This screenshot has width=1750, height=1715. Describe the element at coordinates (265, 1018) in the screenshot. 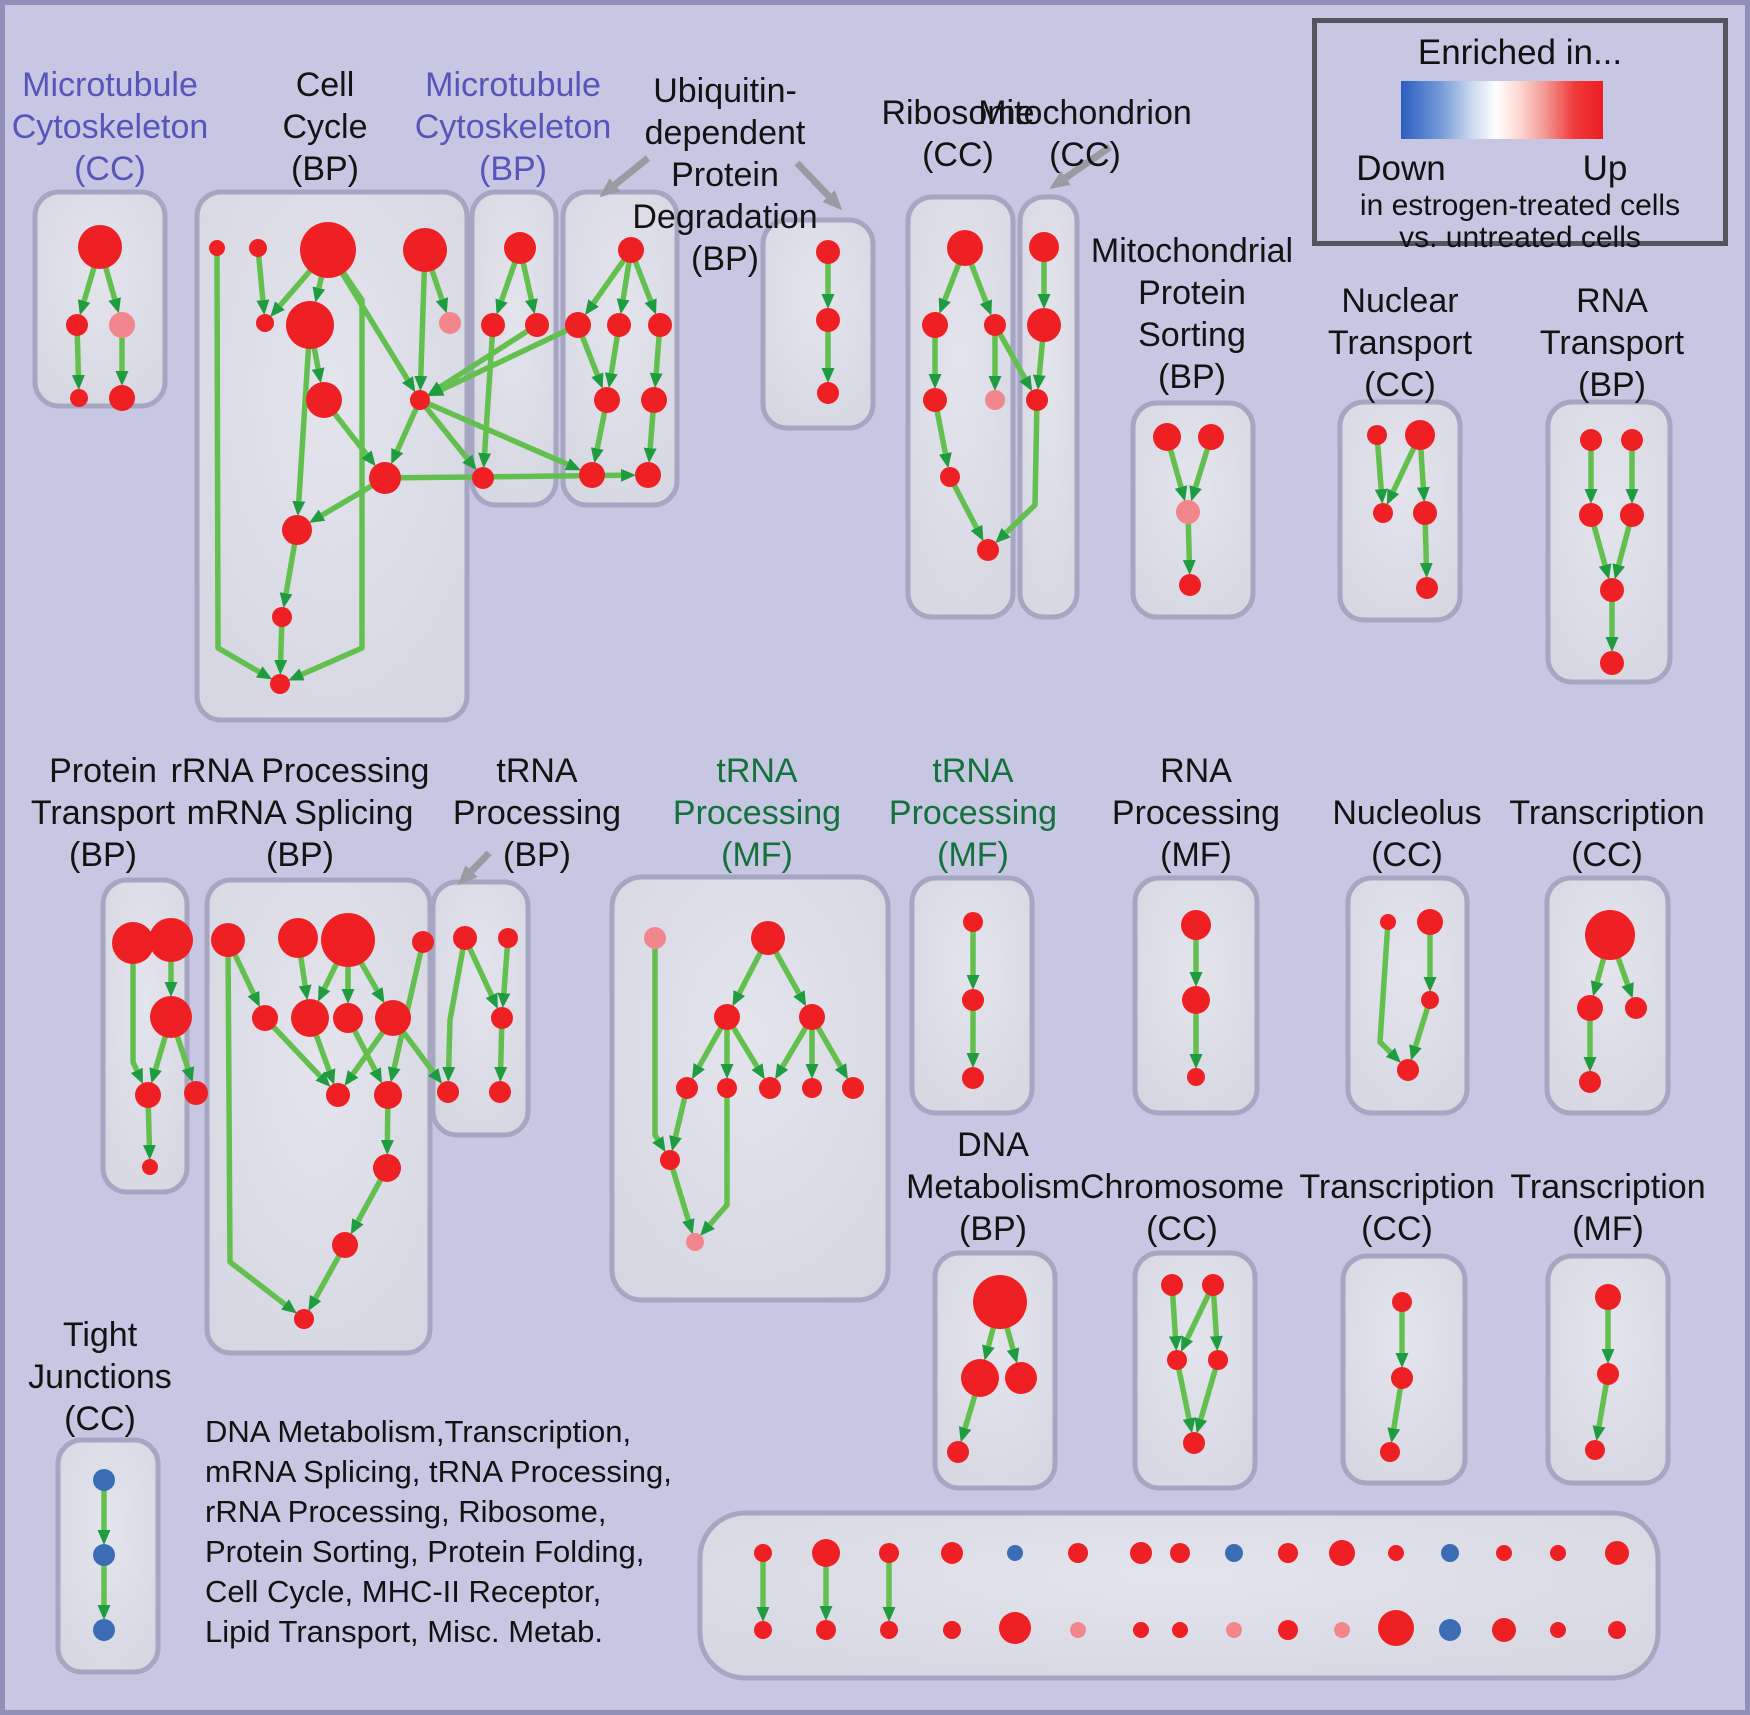

I see `gene-node-l5` at that location.